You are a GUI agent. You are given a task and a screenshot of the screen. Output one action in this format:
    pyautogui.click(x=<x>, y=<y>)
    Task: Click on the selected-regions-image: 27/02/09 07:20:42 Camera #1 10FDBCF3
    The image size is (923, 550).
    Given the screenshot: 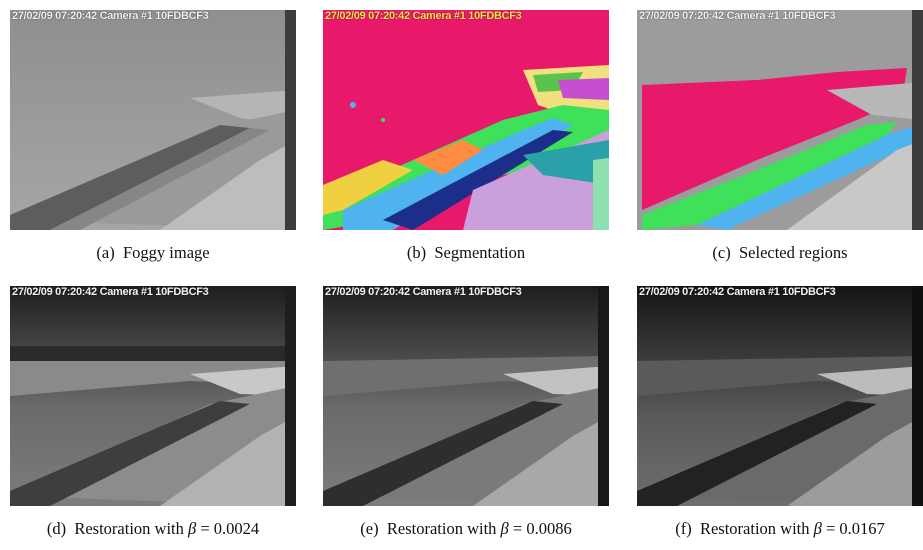 What is the action you would take?
    pyautogui.click(x=780, y=120)
    